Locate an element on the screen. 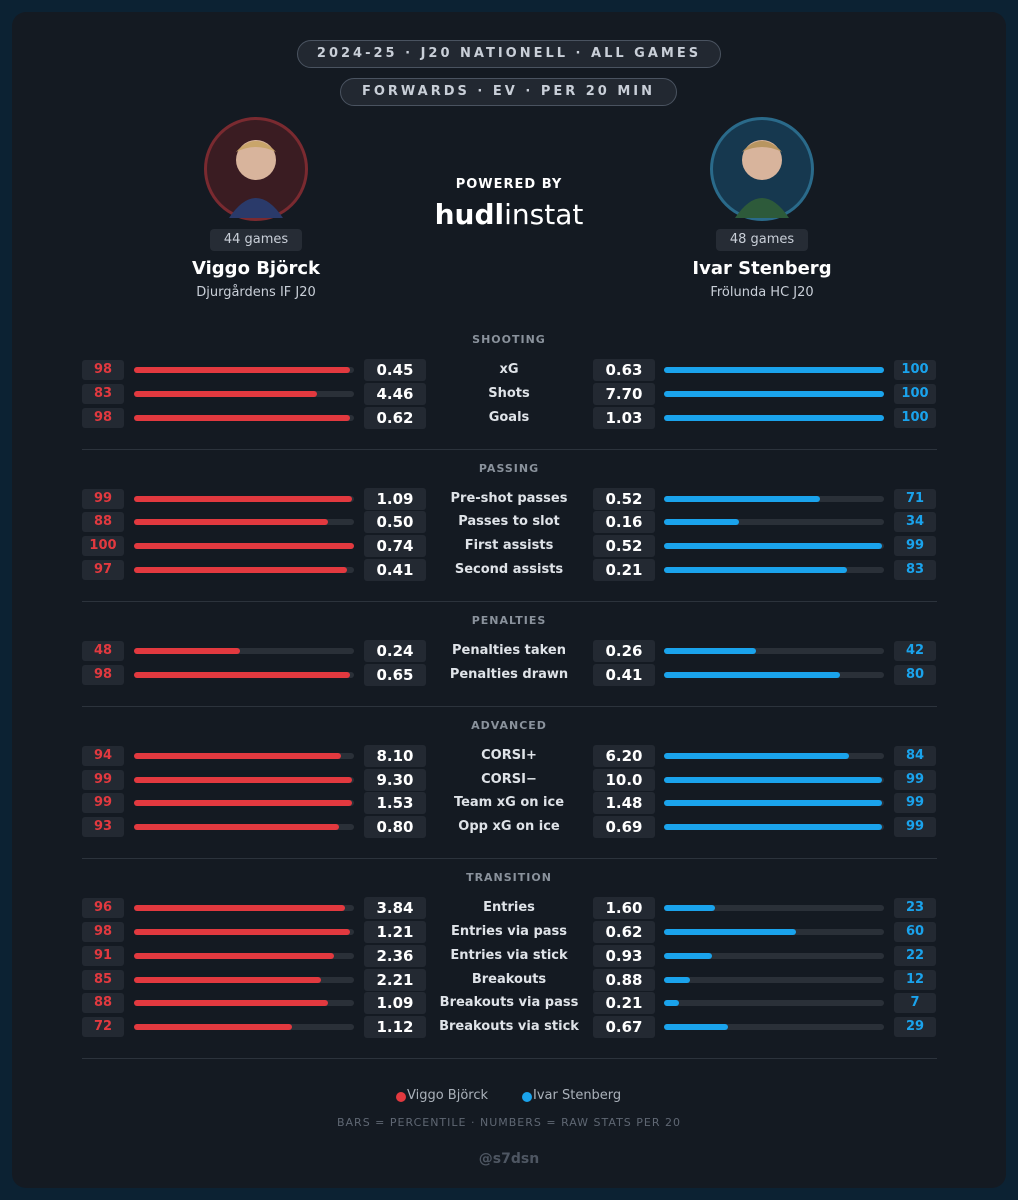 The height and width of the screenshot is (1200, 1018). percentile-label: 7 is located at coordinates (915, 1003).